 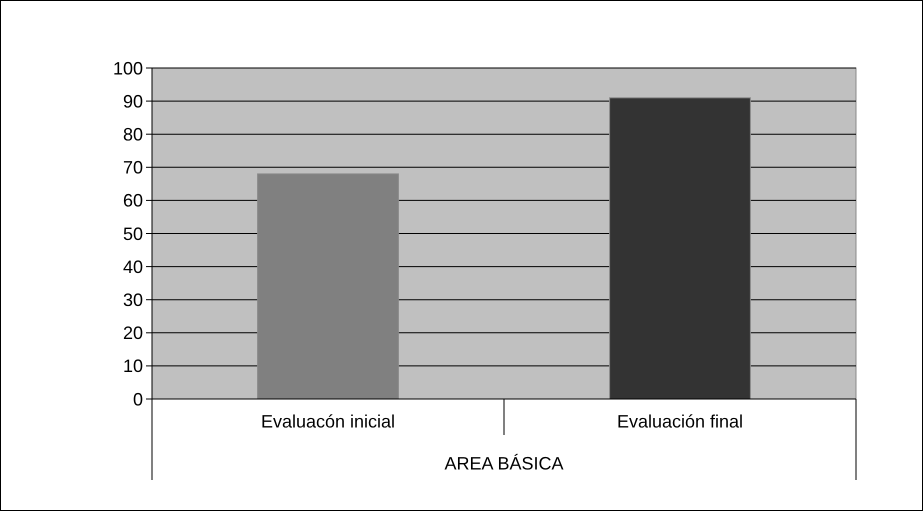 I want to click on y-tick-label: 30, so click(x=132, y=300).